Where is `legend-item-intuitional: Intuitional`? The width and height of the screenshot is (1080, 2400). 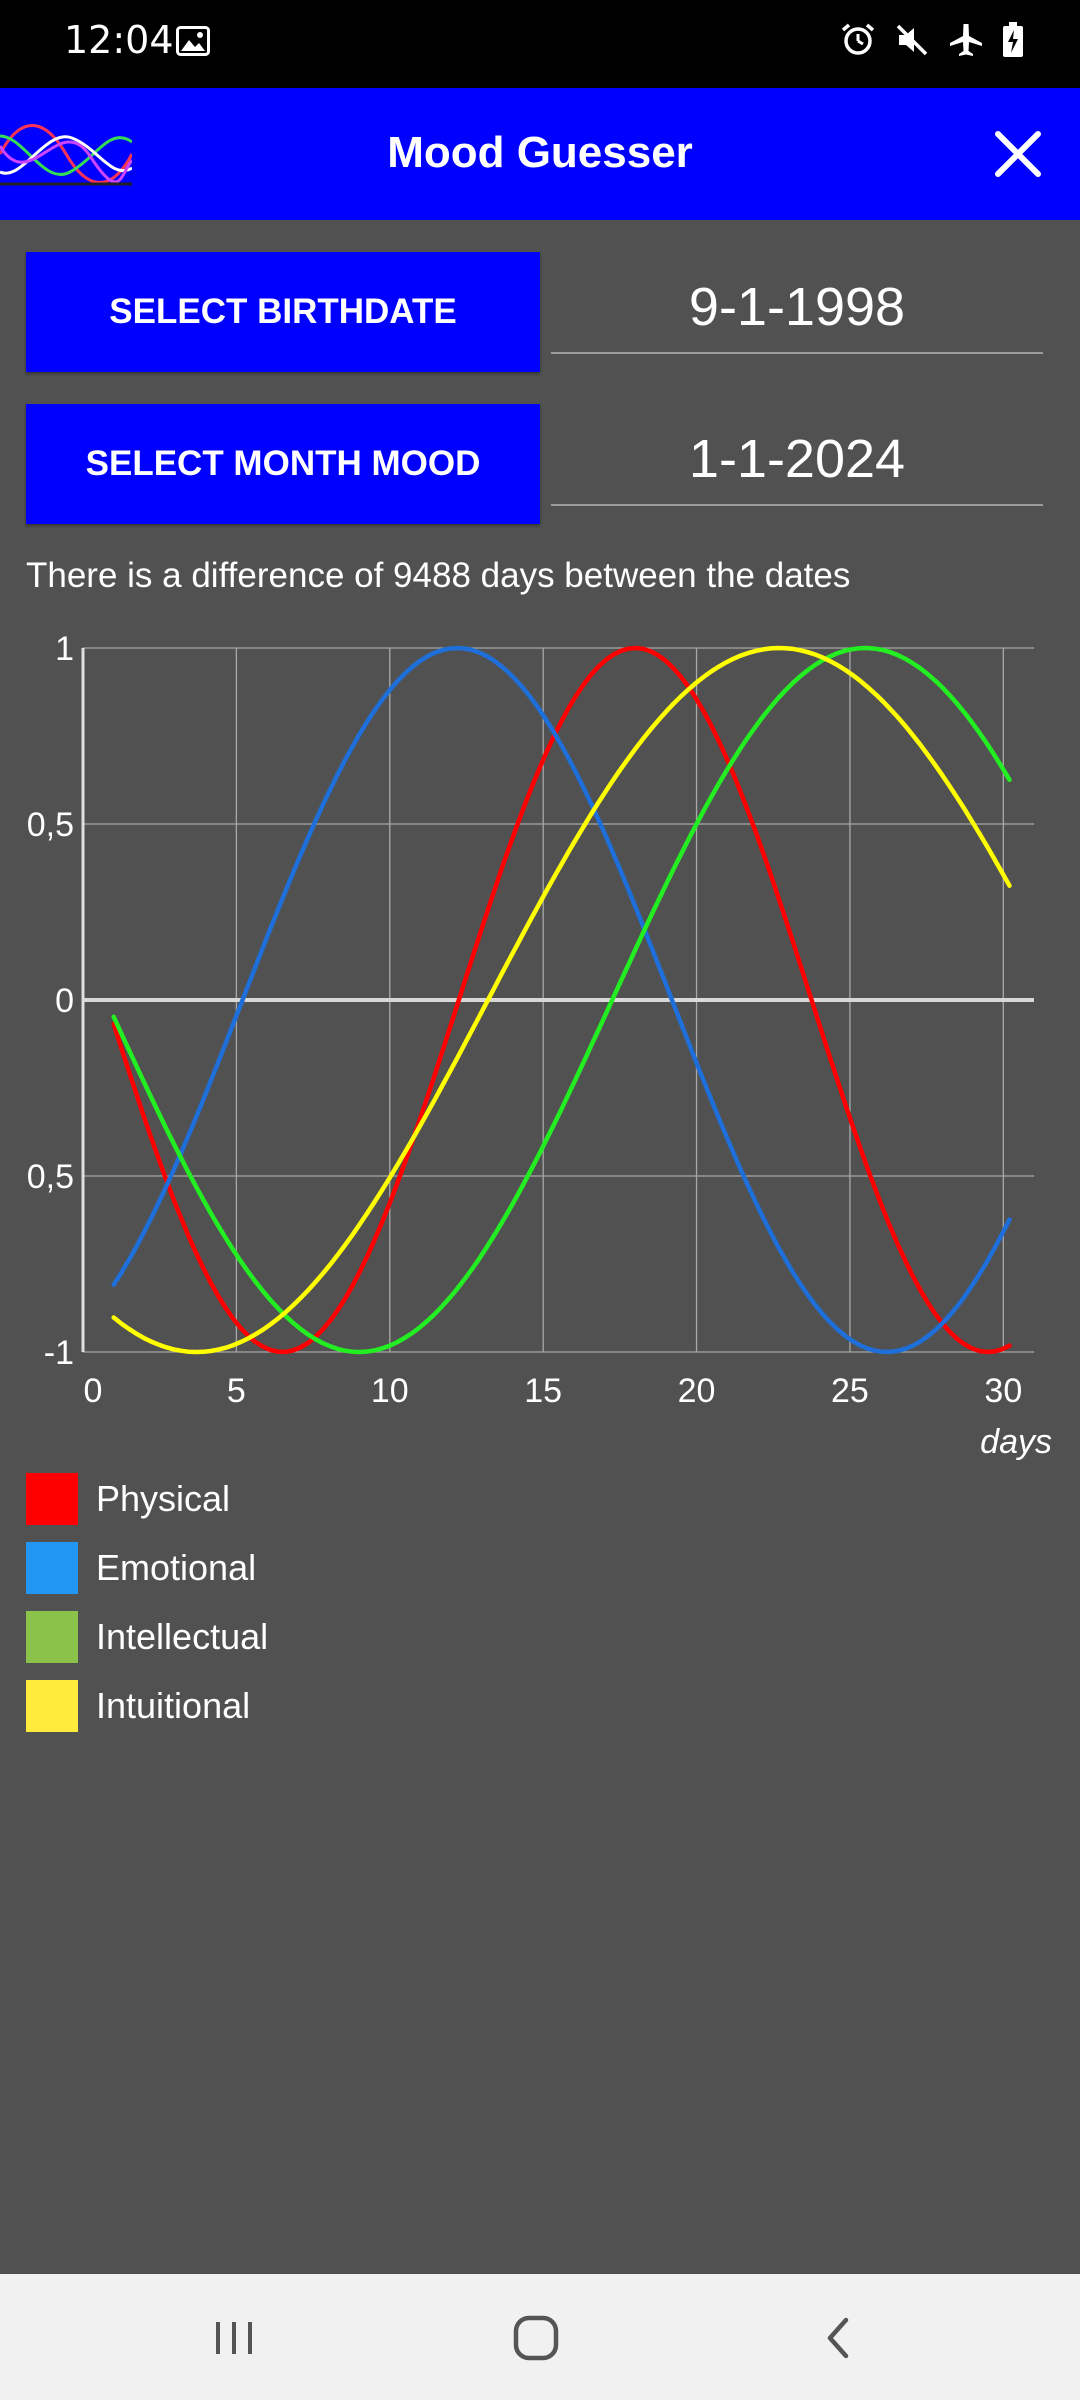 legend-item-intuitional: Intuitional is located at coordinates (147, 1705).